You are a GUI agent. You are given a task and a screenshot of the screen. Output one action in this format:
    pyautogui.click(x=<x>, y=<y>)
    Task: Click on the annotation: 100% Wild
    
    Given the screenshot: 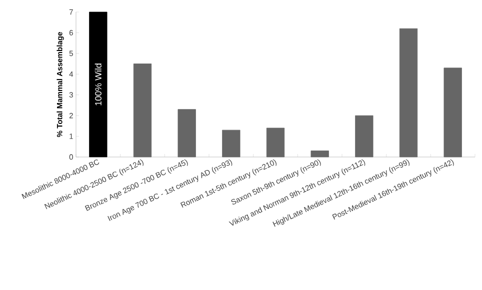 What is the action you would take?
    pyautogui.click(x=98, y=85)
    